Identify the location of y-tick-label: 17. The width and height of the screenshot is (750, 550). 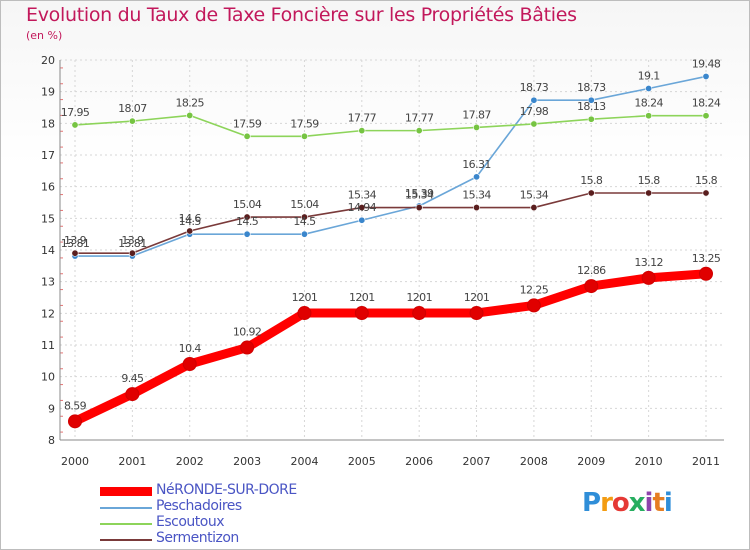
(48, 155).